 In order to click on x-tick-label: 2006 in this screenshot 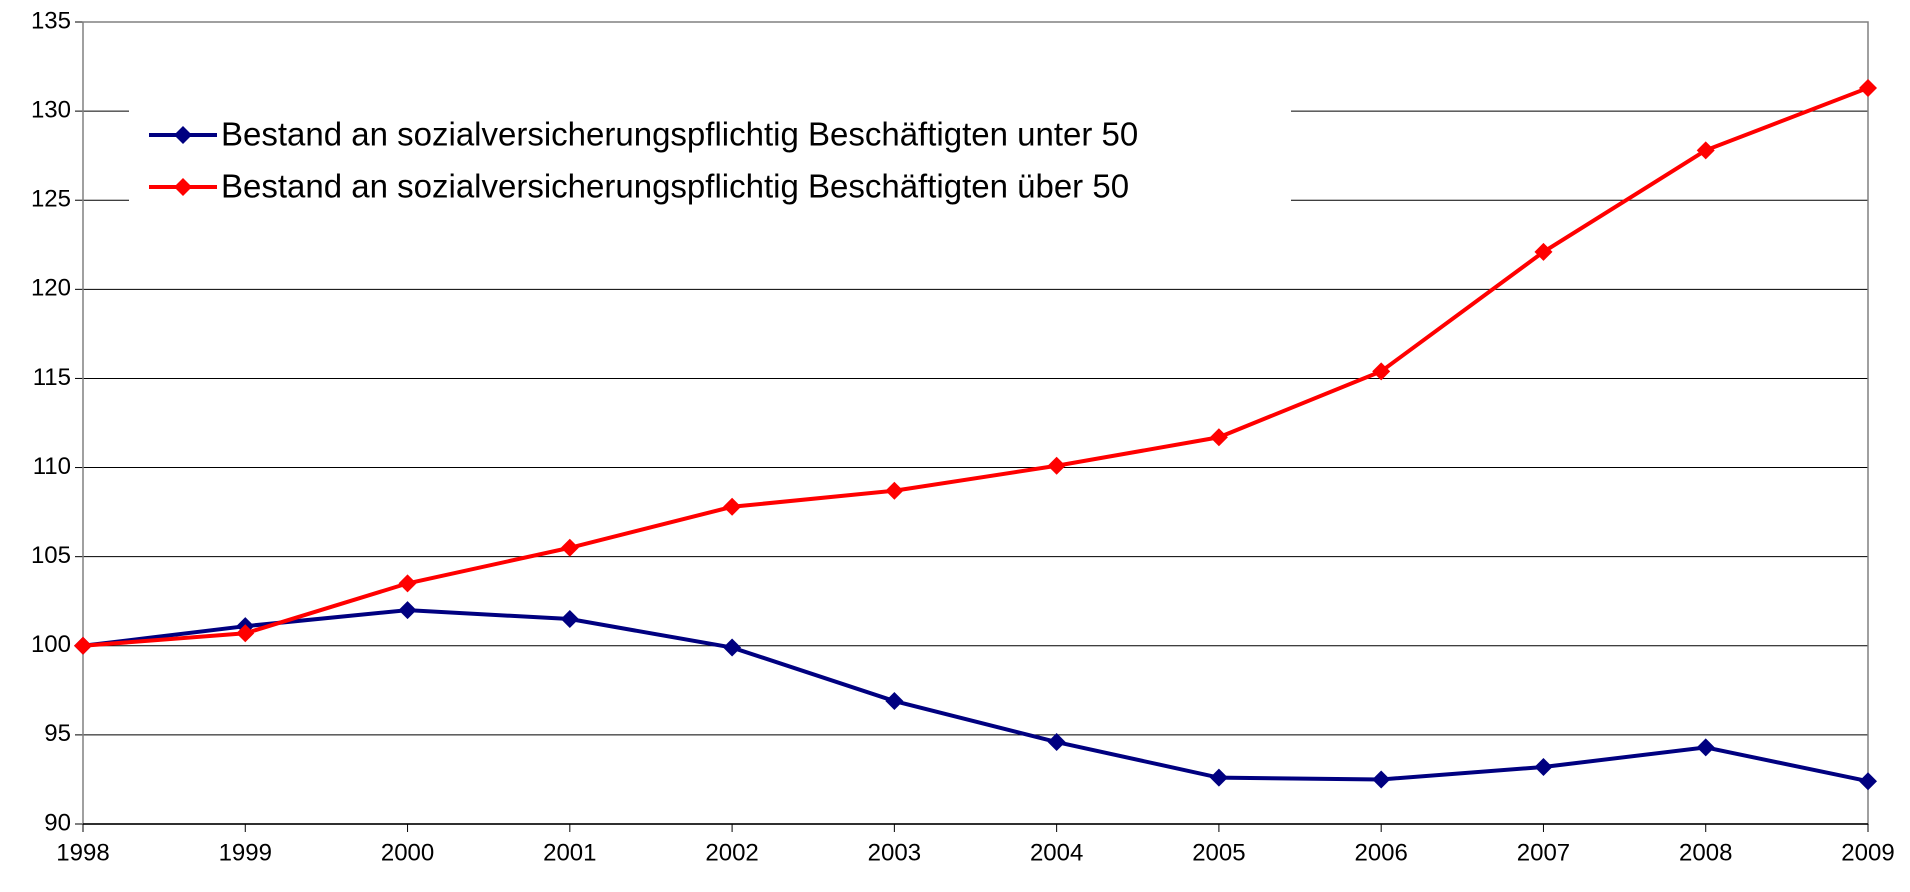, I will do `click(1380, 852)`.